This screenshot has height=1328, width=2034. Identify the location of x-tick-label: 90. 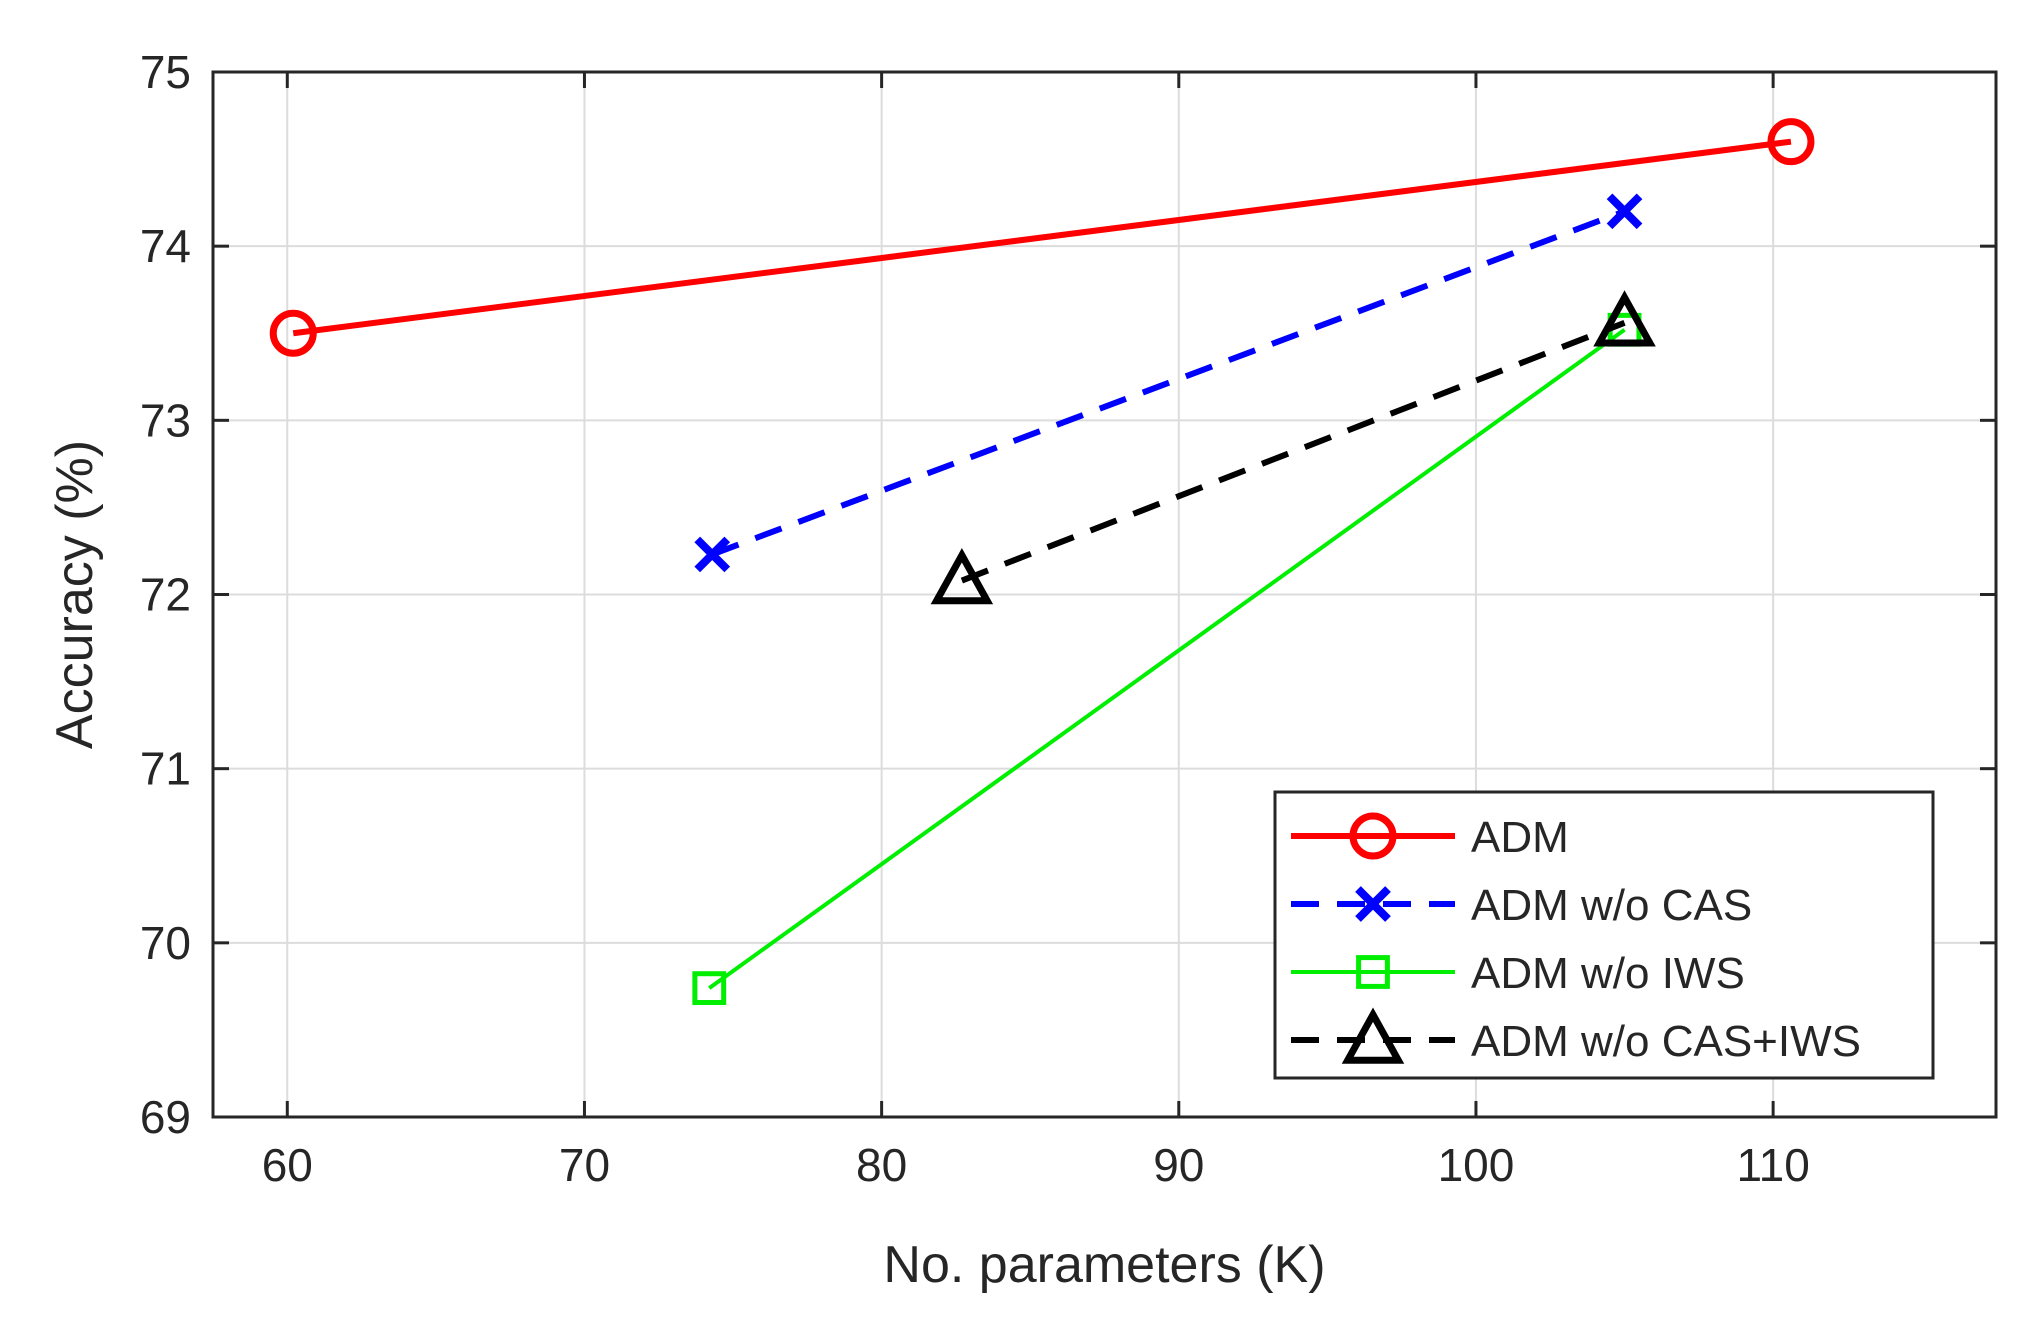
(1178, 1165).